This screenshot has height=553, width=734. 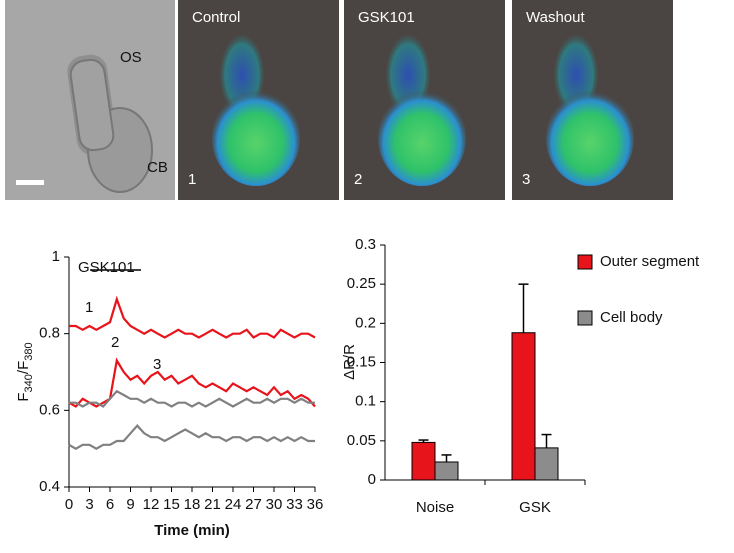 What do you see at coordinates (365, 401) in the screenshot?
I see `y-tick-label: 0.1` at bounding box center [365, 401].